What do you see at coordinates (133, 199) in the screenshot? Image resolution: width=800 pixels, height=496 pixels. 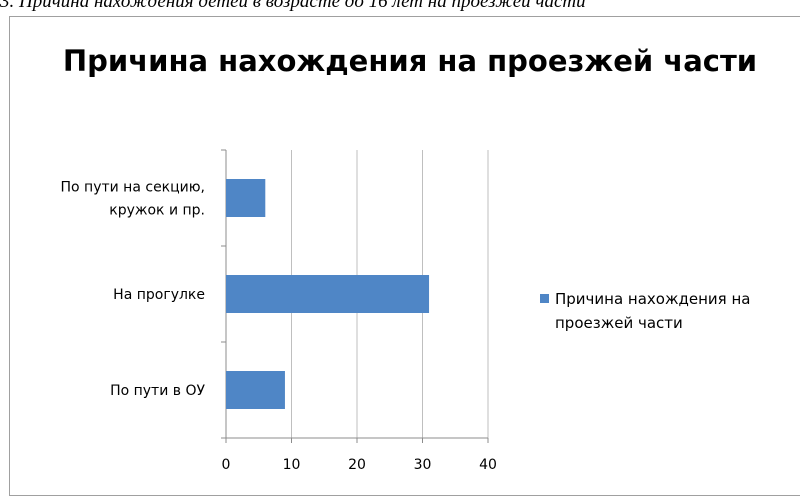 I see `category-label: По пути на секцию, кружок и пр.` at bounding box center [133, 199].